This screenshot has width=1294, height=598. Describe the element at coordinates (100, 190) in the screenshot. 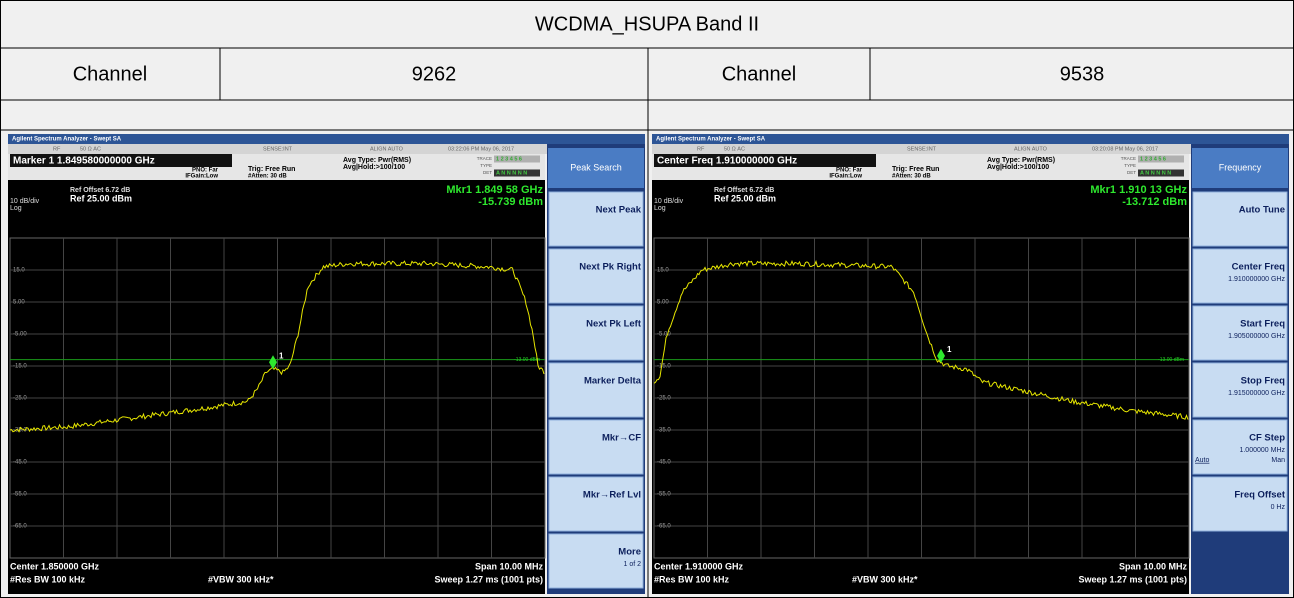

I see `ref-offset: Ref Offset 6.72 dB` at that location.